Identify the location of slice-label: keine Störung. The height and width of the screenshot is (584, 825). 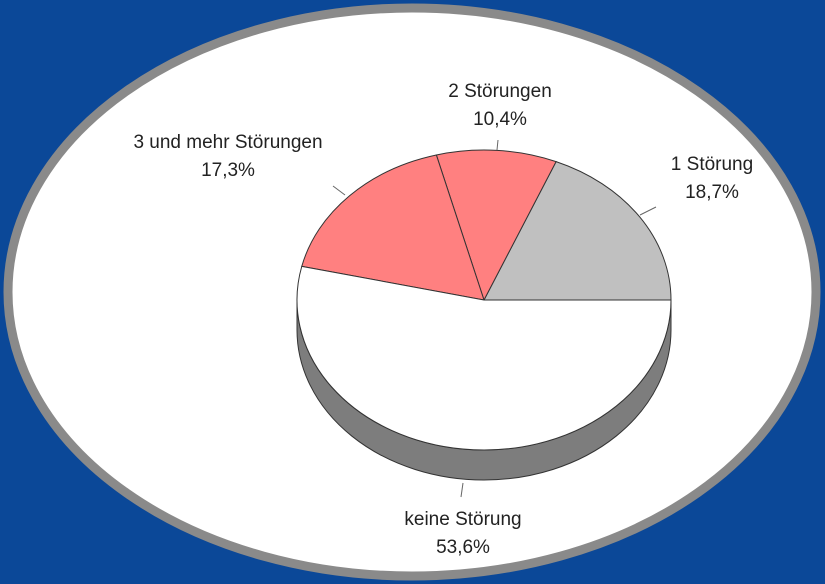
(462, 519).